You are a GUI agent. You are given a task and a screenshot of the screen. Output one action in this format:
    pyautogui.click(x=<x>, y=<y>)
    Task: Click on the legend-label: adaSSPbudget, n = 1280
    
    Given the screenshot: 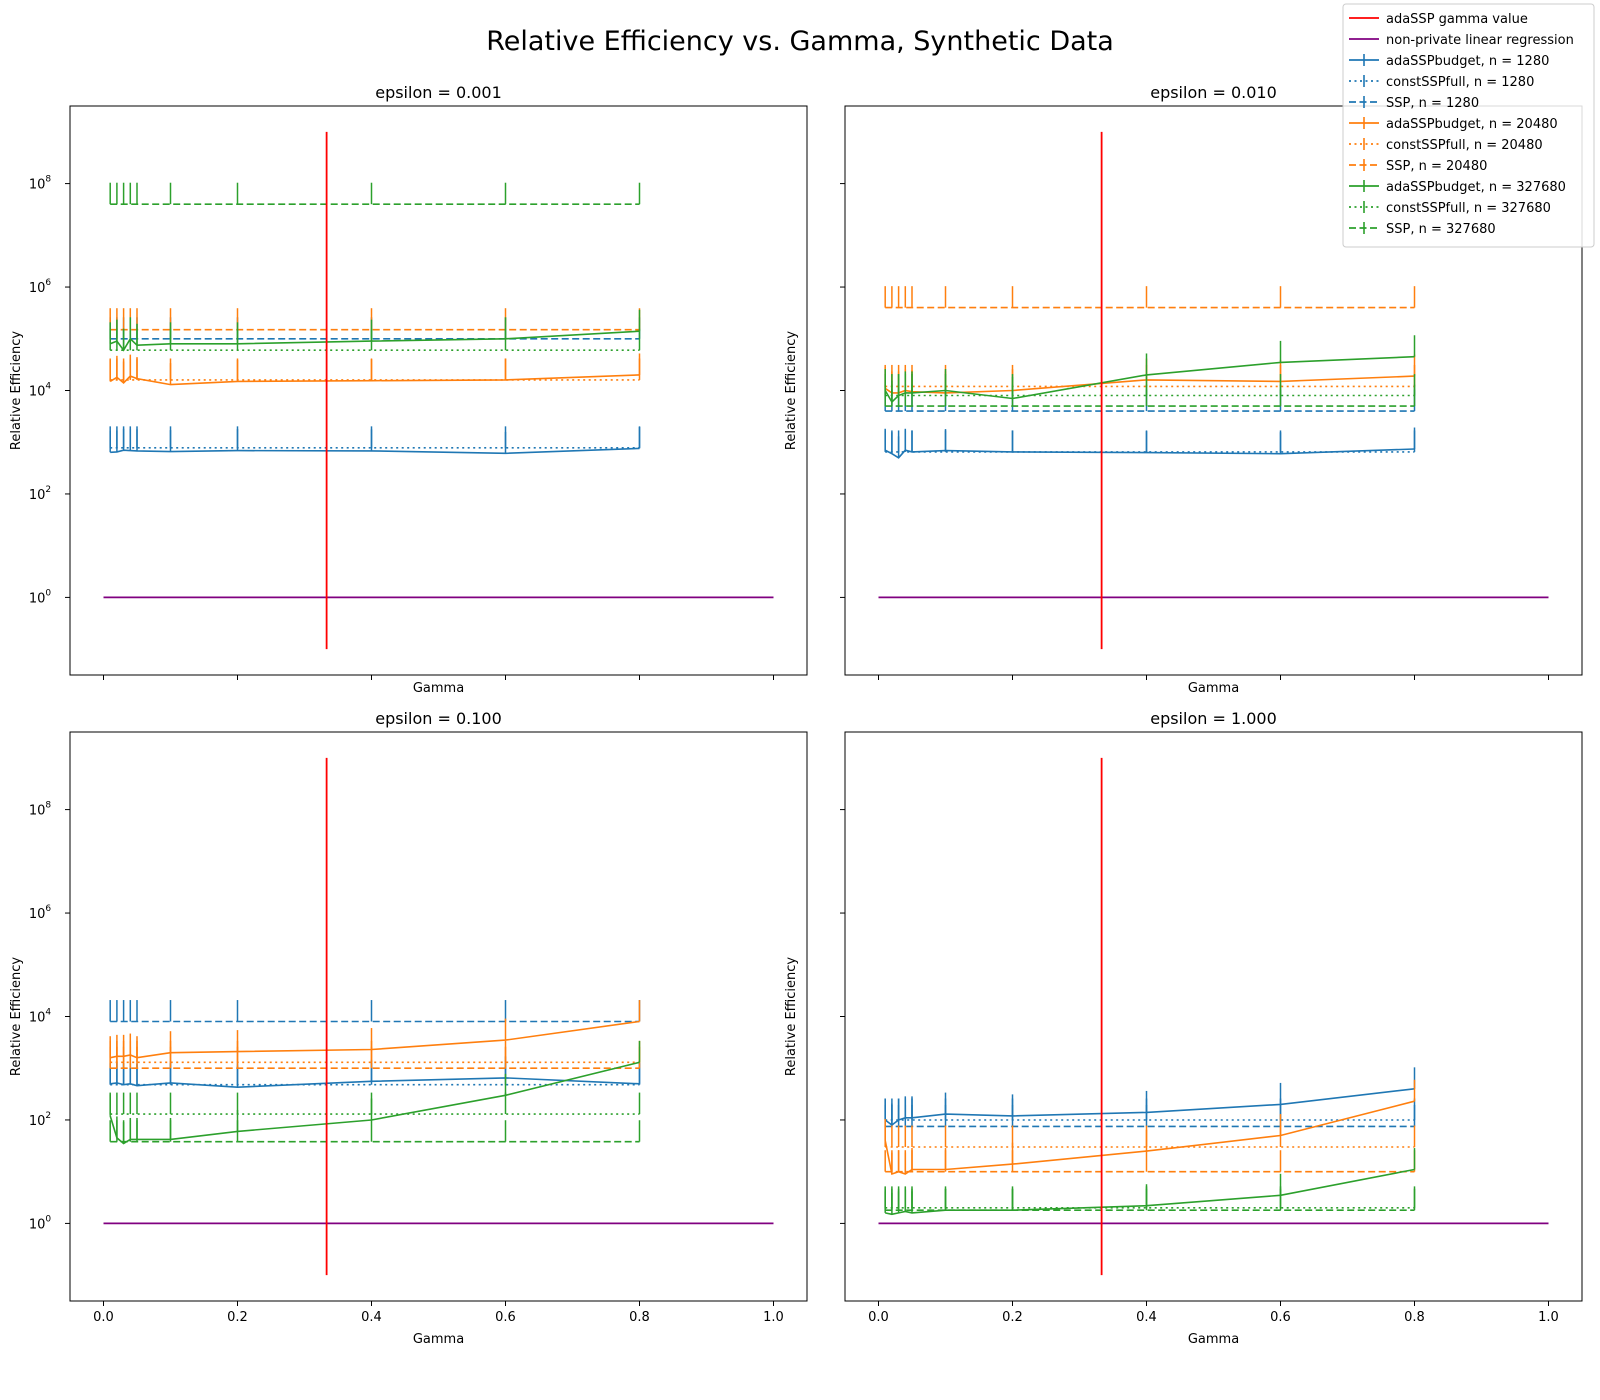 What is the action you would take?
    pyautogui.click(x=1467, y=61)
    